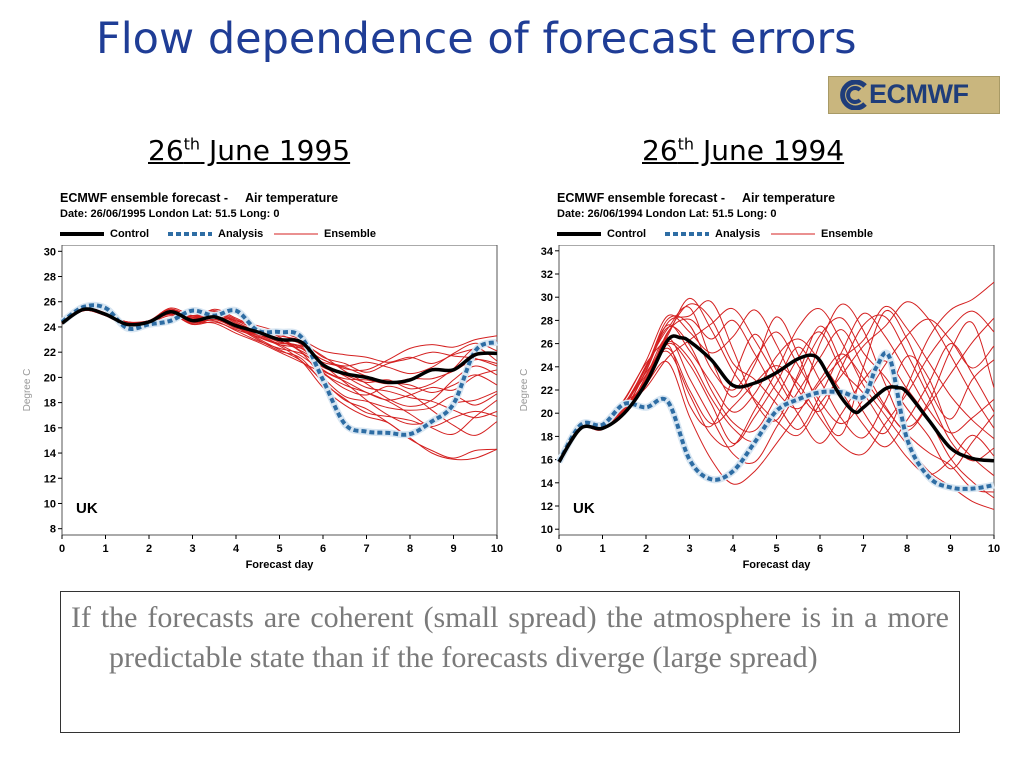  What do you see at coordinates (769, 150) in the screenshot?
I see `heading-rest: June 1994` at bounding box center [769, 150].